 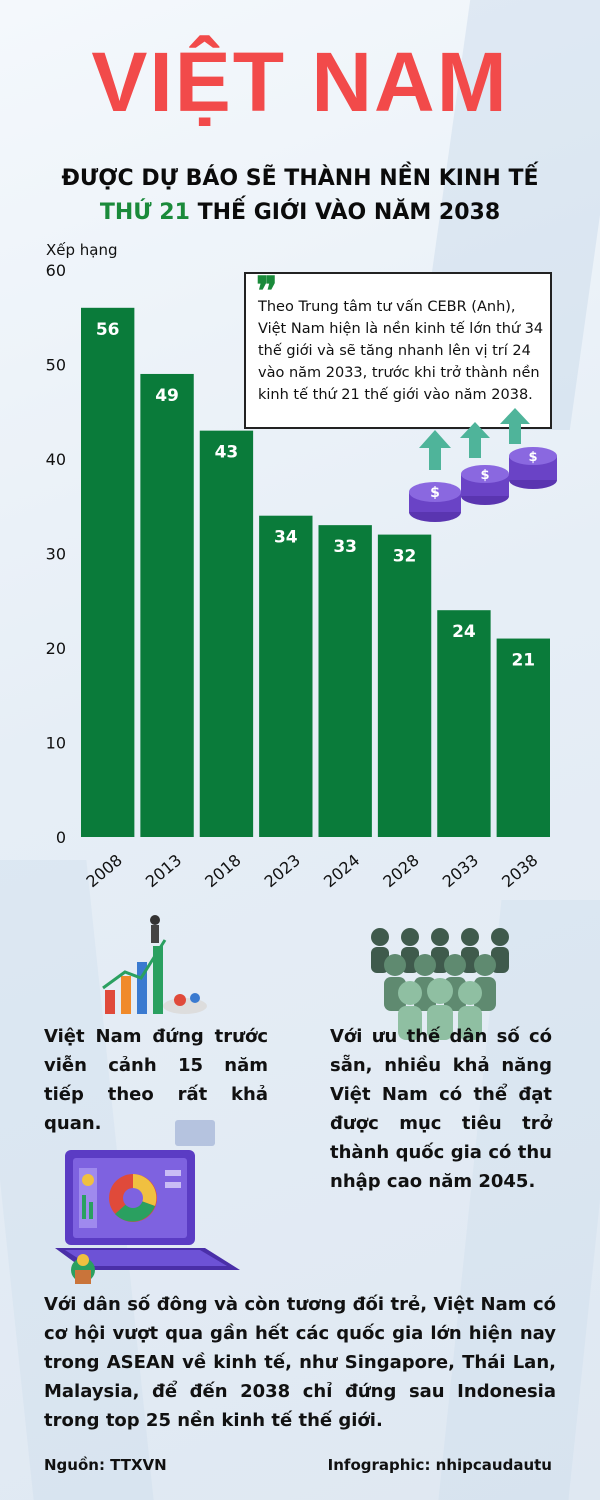 I want to click on x-tick-label: 2033, so click(x=460, y=870).